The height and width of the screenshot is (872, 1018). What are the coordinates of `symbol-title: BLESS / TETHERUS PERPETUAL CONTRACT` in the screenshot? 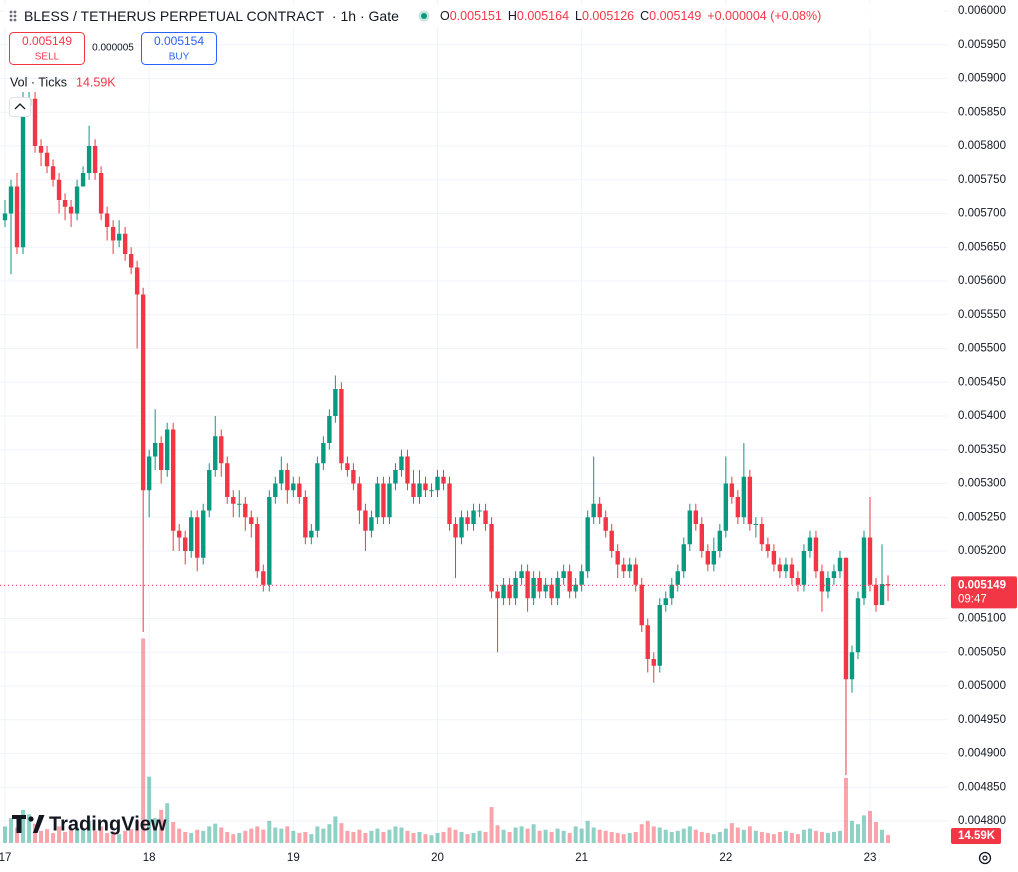 It's located at (174, 16).